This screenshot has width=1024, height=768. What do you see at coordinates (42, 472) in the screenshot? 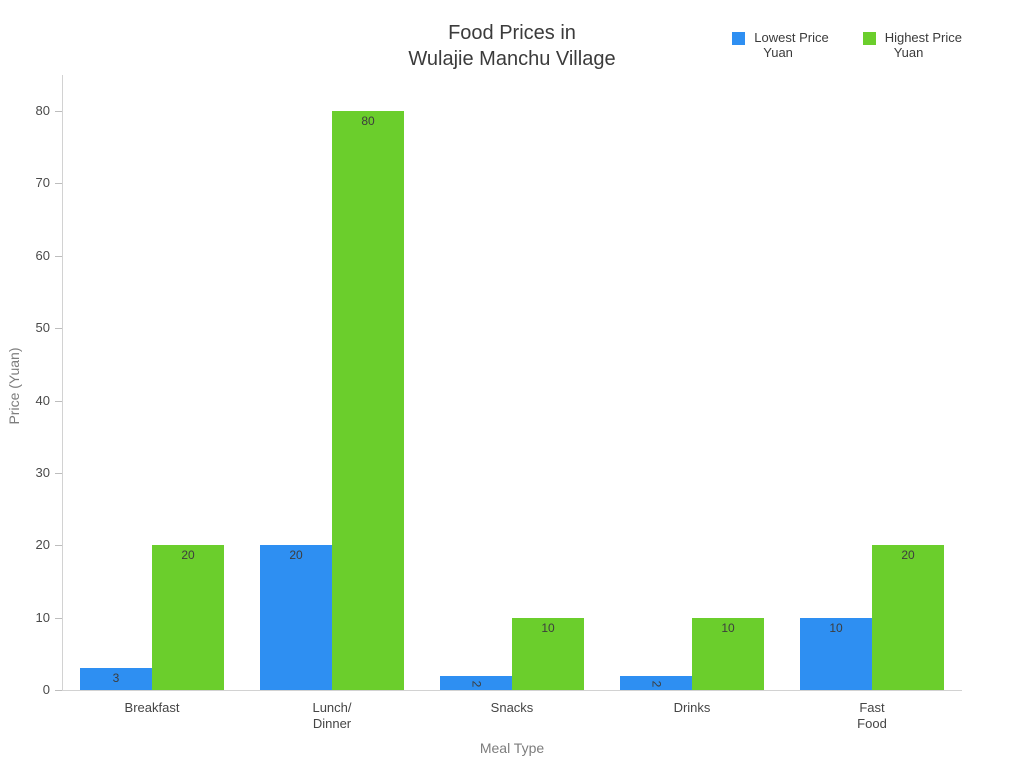
I see `y-tick-label: 30` at bounding box center [42, 472].